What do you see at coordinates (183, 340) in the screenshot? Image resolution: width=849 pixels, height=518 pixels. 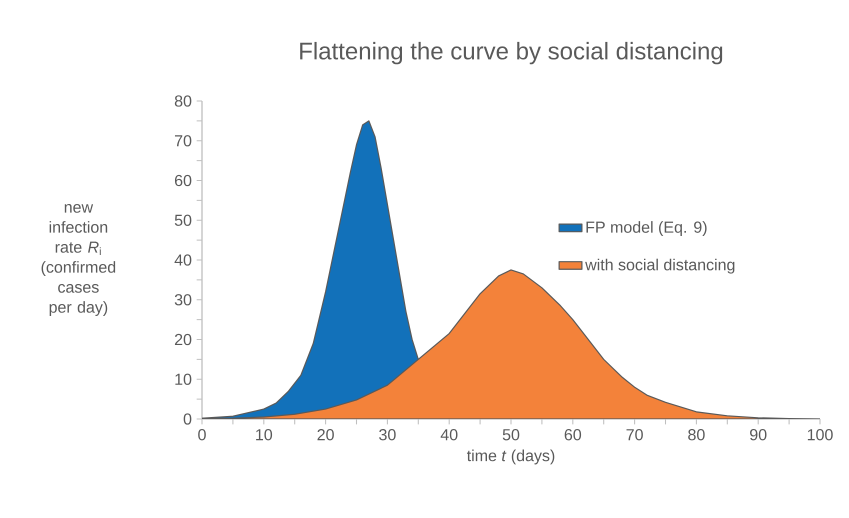 I see `y-tick-label: 20` at bounding box center [183, 340].